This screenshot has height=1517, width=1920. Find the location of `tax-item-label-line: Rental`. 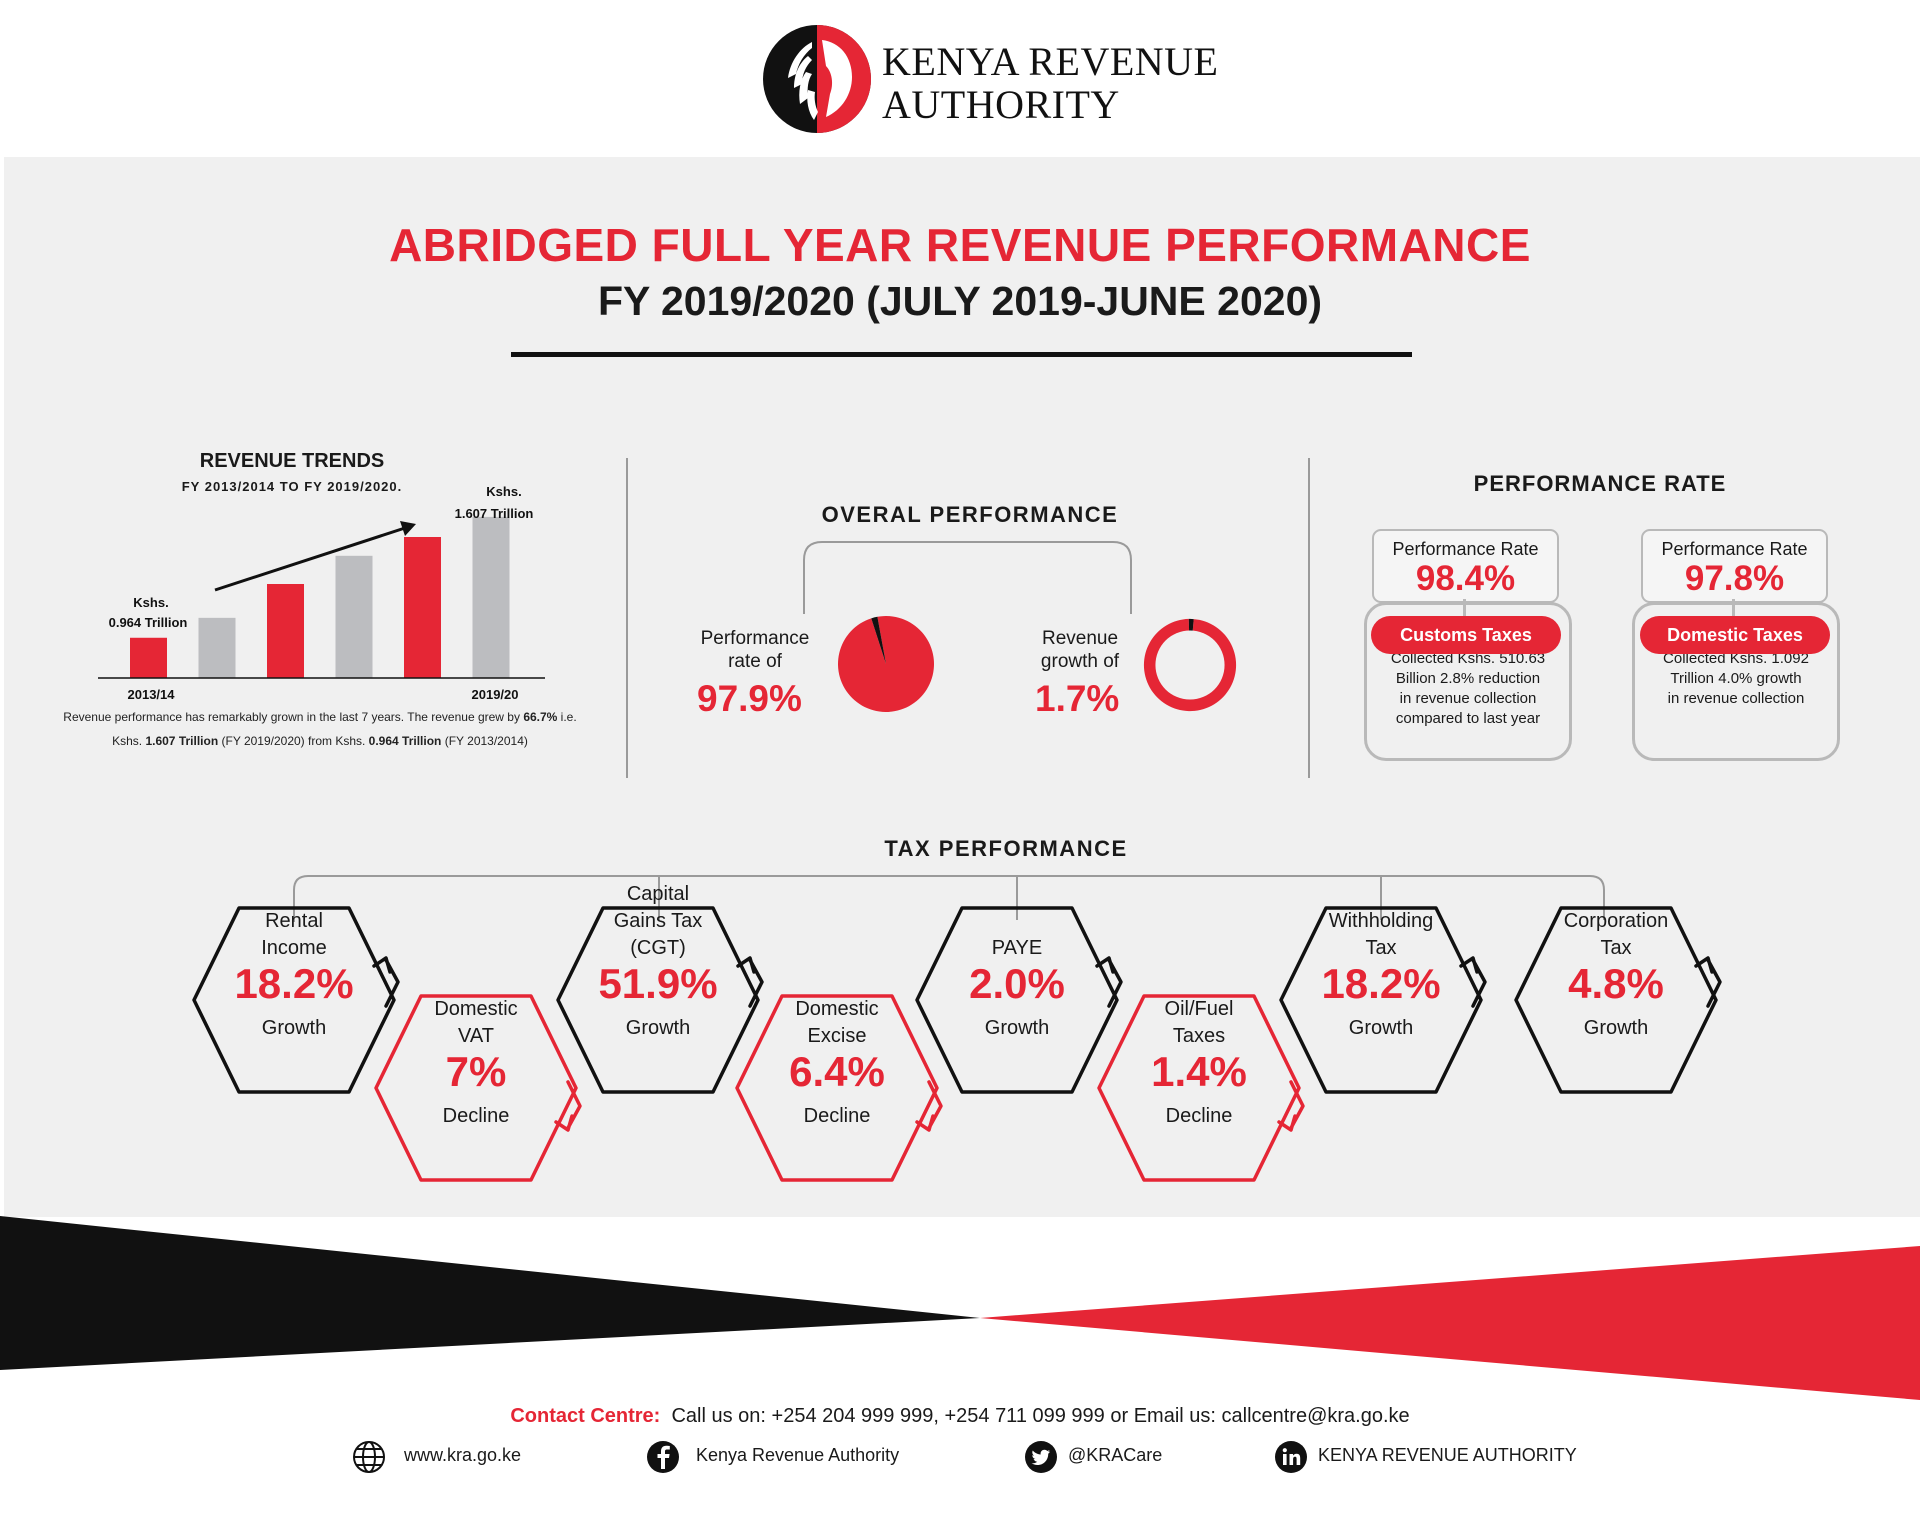

tax-item-label-line: Rental is located at coordinates (294, 921).